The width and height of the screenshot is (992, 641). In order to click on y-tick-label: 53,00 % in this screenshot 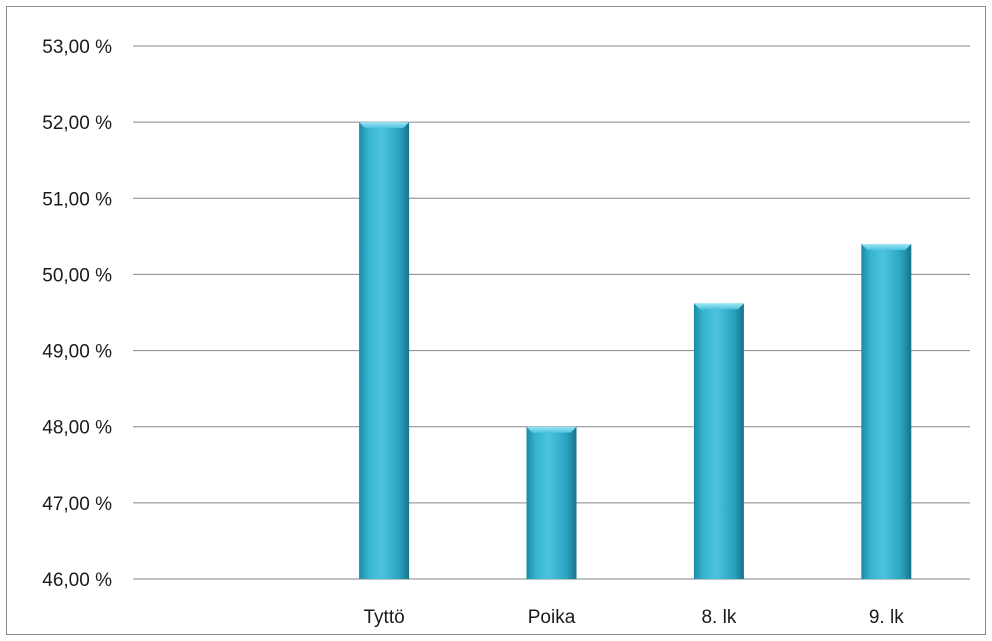, I will do `click(77, 47)`.